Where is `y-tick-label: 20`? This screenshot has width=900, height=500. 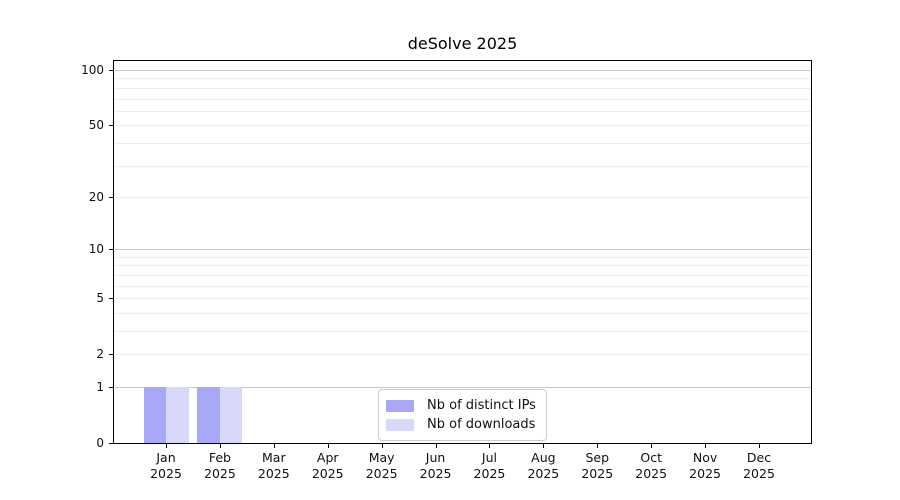 y-tick-label: 20 is located at coordinates (96, 196).